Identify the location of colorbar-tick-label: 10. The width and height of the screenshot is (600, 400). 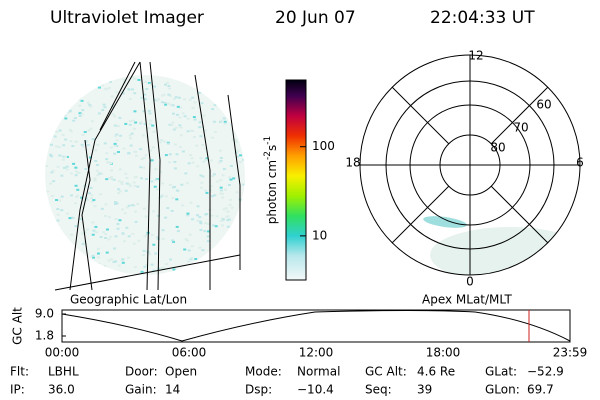
(319, 235).